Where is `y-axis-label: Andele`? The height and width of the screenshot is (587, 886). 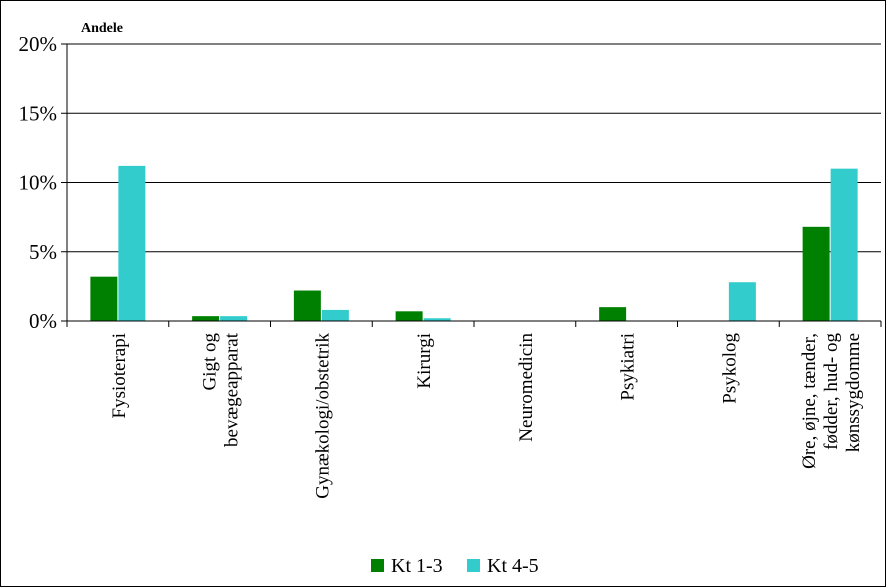
y-axis-label: Andele is located at coordinates (102, 28).